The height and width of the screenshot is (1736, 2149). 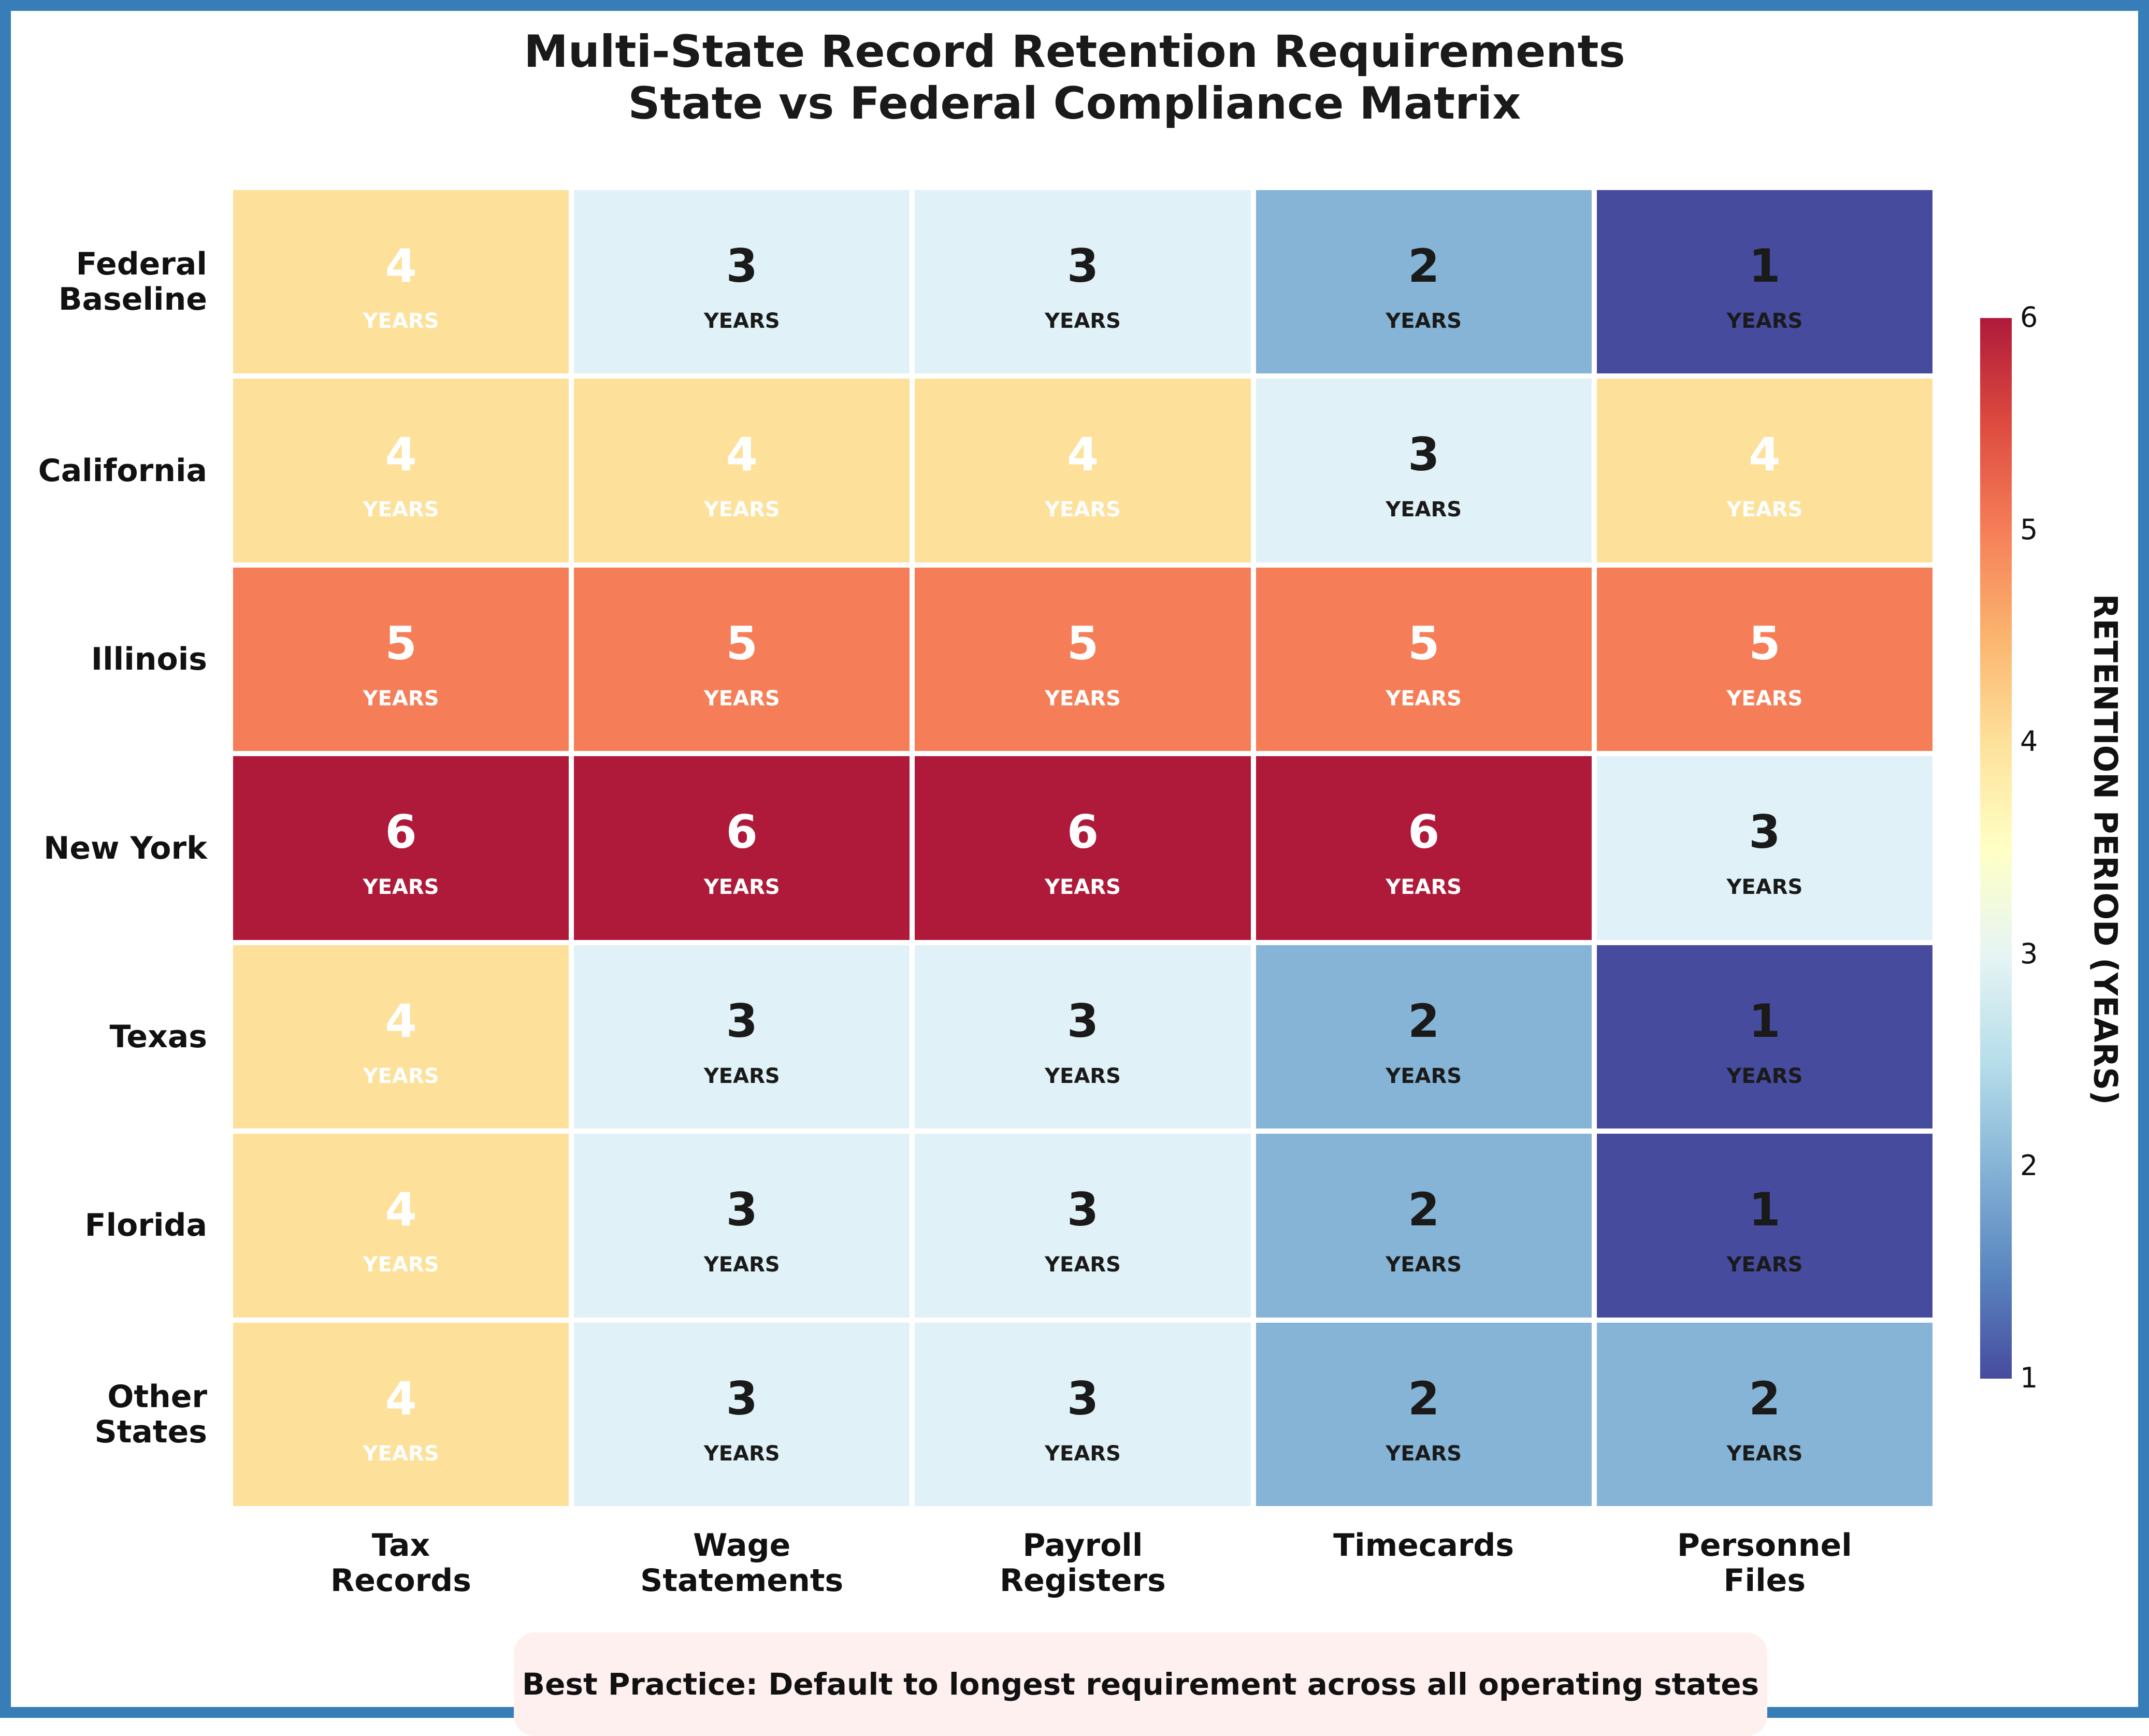 I want to click on column-label: Personnel Files, so click(x=1764, y=1563).